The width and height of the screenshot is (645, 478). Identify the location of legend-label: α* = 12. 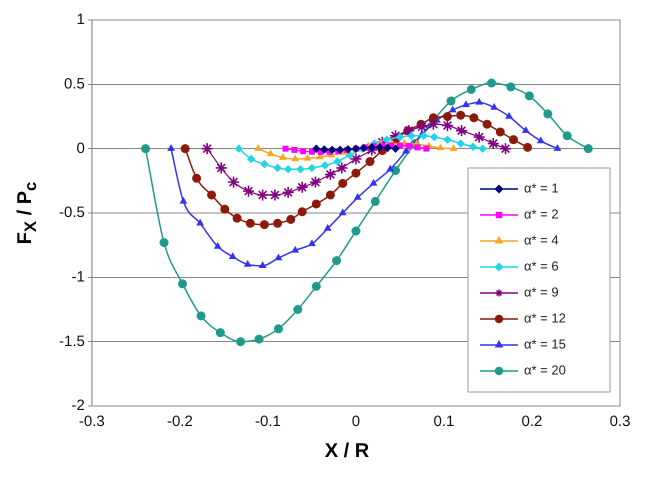
(545, 318).